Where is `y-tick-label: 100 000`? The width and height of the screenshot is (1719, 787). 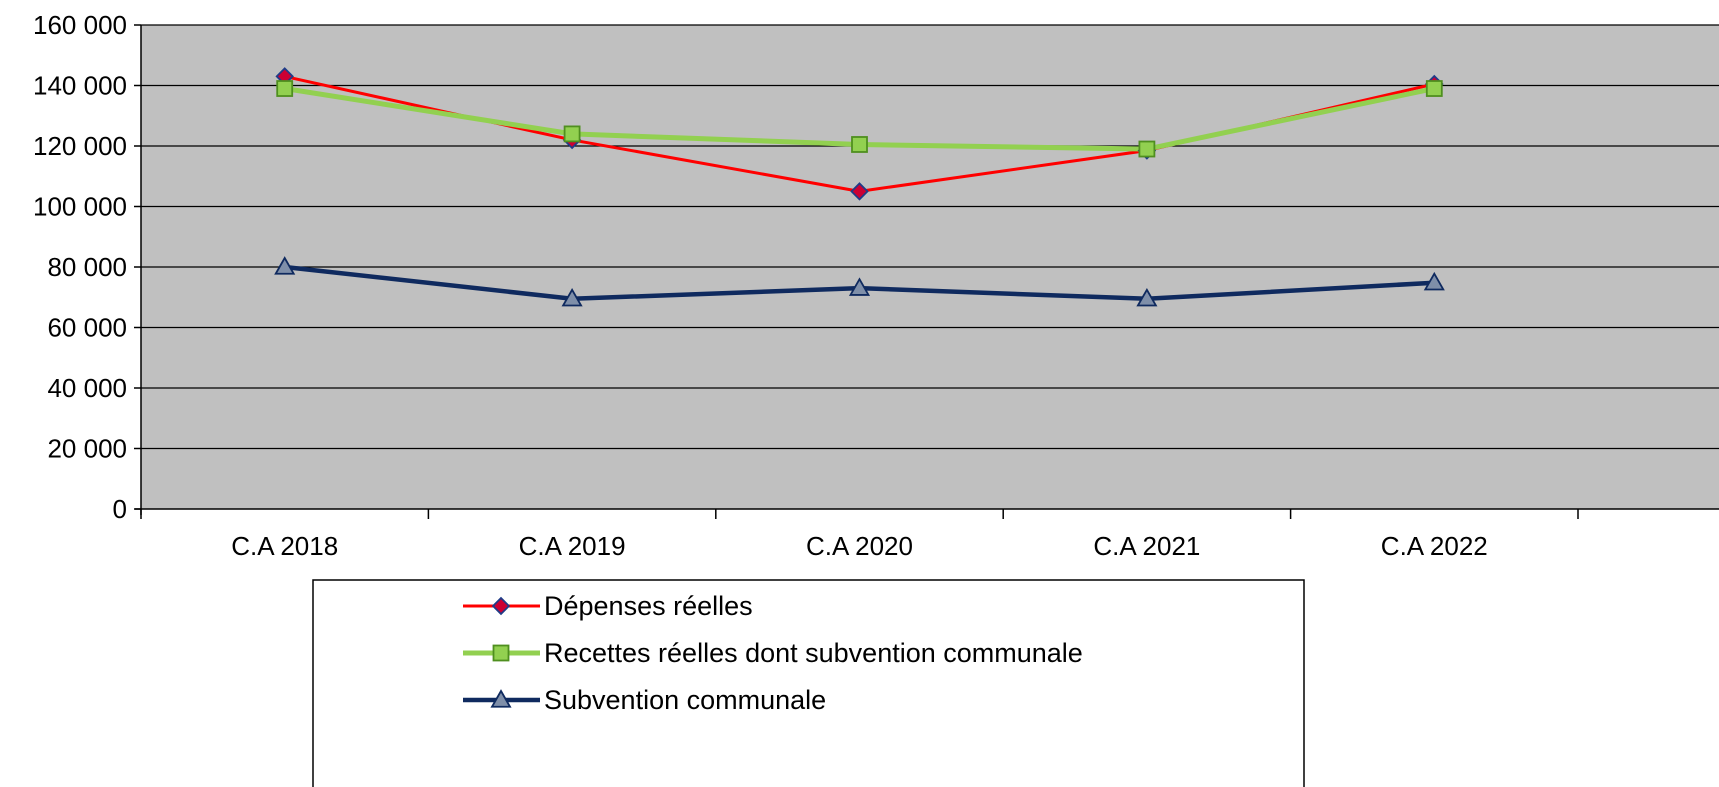 y-tick-label: 100 000 is located at coordinates (80, 207).